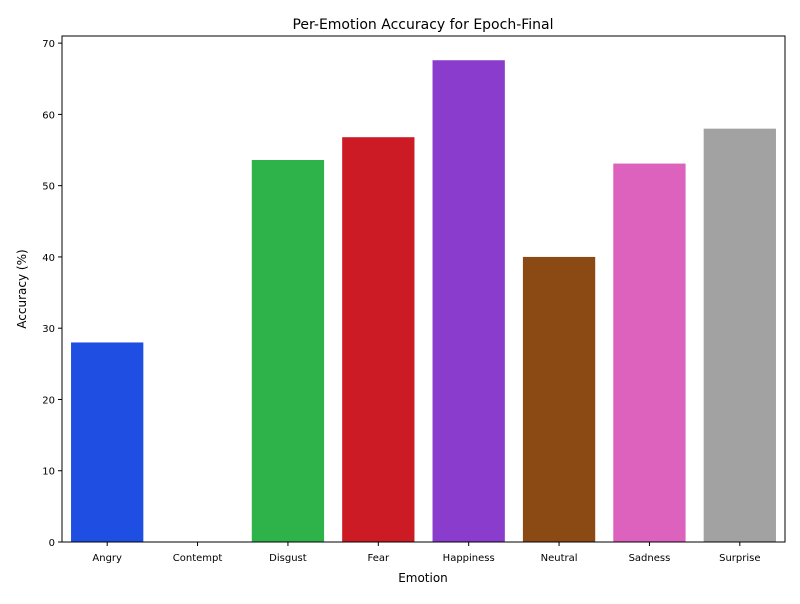 The image size is (800, 604). I want to click on x-tick-label: Surprise, so click(739, 558).